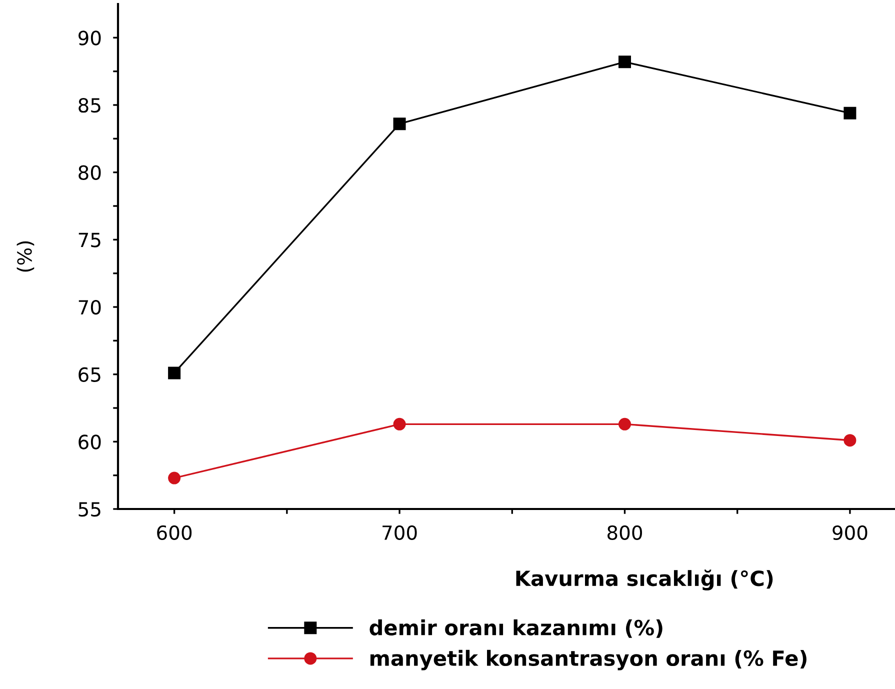  What do you see at coordinates (516, 628) in the screenshot?
I see `legend-label: demir oranı kazanımı (%)` at bounding box center [516, 628].